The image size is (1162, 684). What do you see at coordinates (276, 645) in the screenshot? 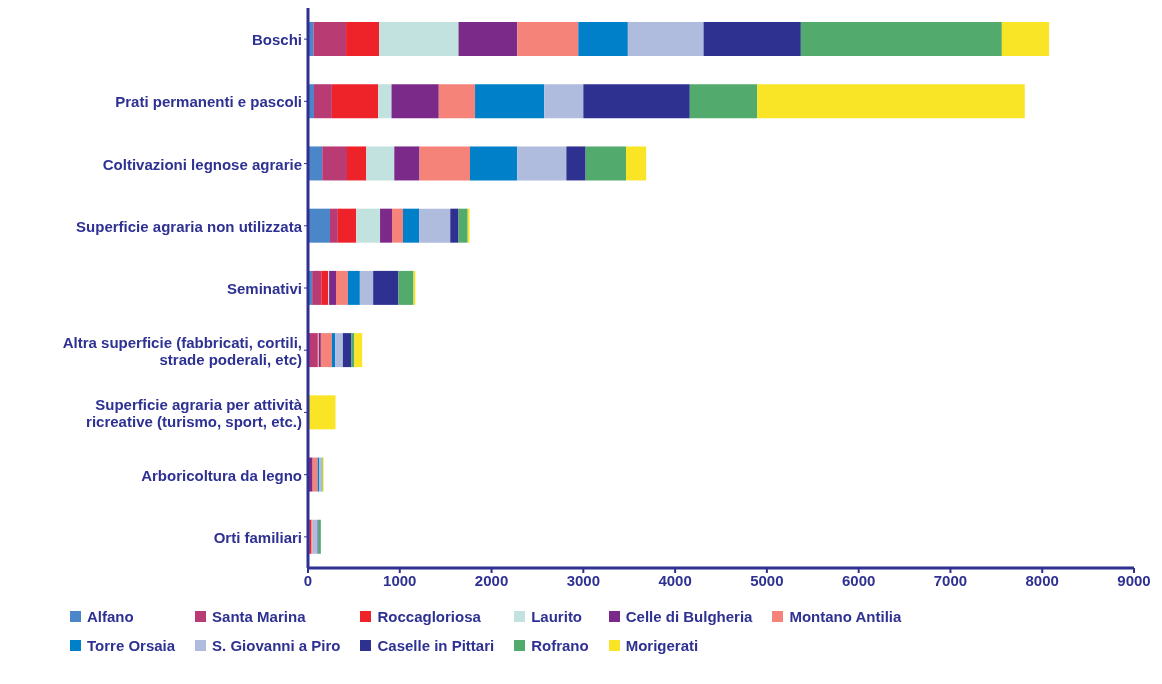
I see `legend-label: S. Giovanni a Piro` at bounding box center [276, 645].